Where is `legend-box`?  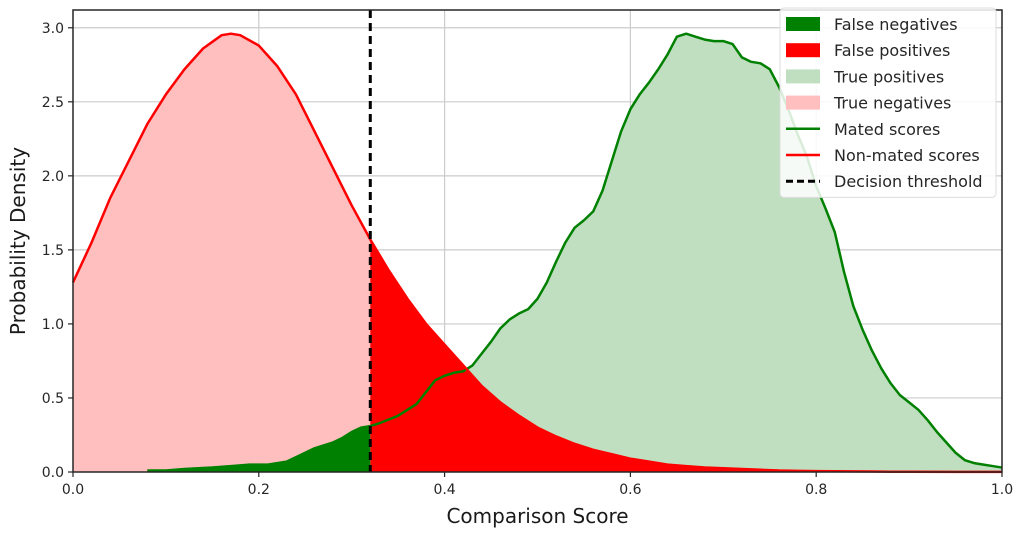 legend-box is located at coordinates (888, 102).